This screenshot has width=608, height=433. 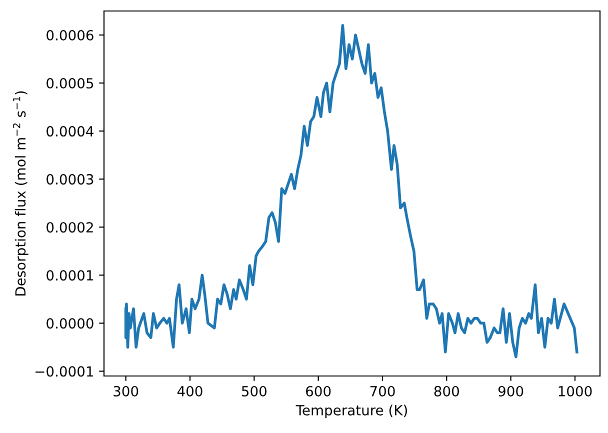 I want to click on x-tick-label: 300, so click(x=126, y=391).